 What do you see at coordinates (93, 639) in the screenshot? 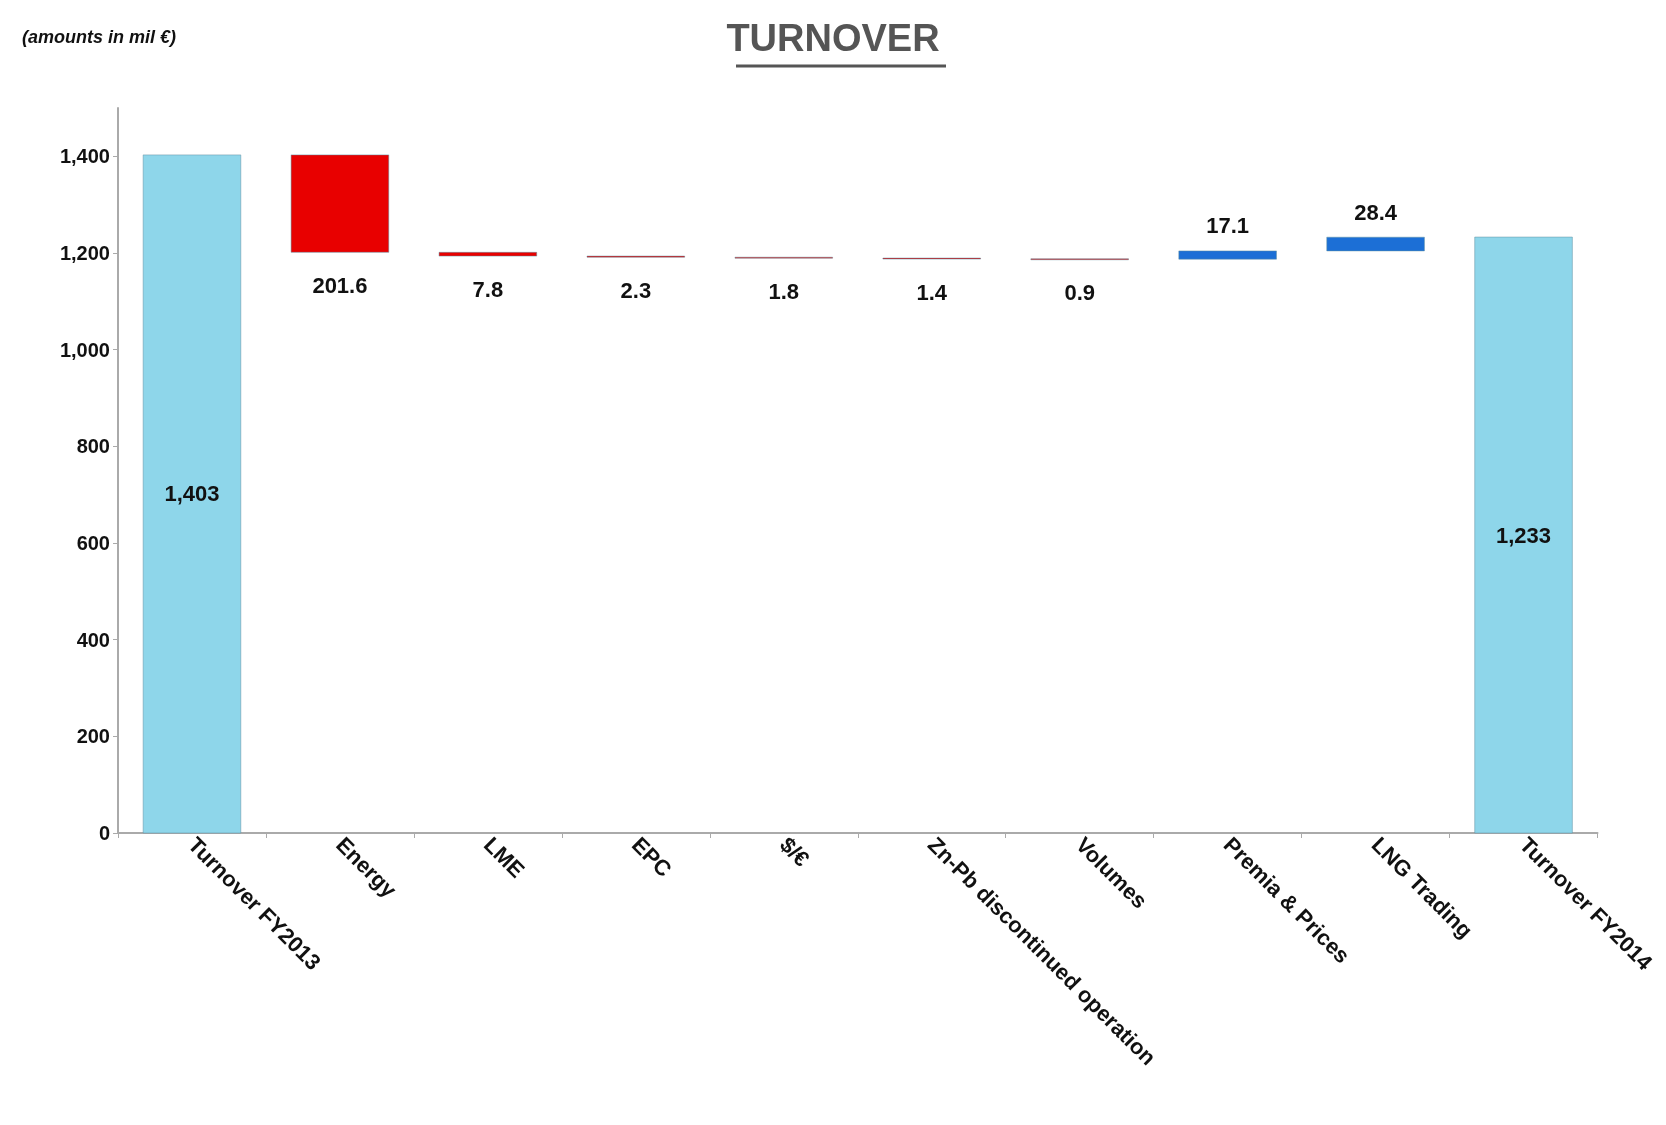
I see `y-tick-label: 400` at bounding box center [93, 639].